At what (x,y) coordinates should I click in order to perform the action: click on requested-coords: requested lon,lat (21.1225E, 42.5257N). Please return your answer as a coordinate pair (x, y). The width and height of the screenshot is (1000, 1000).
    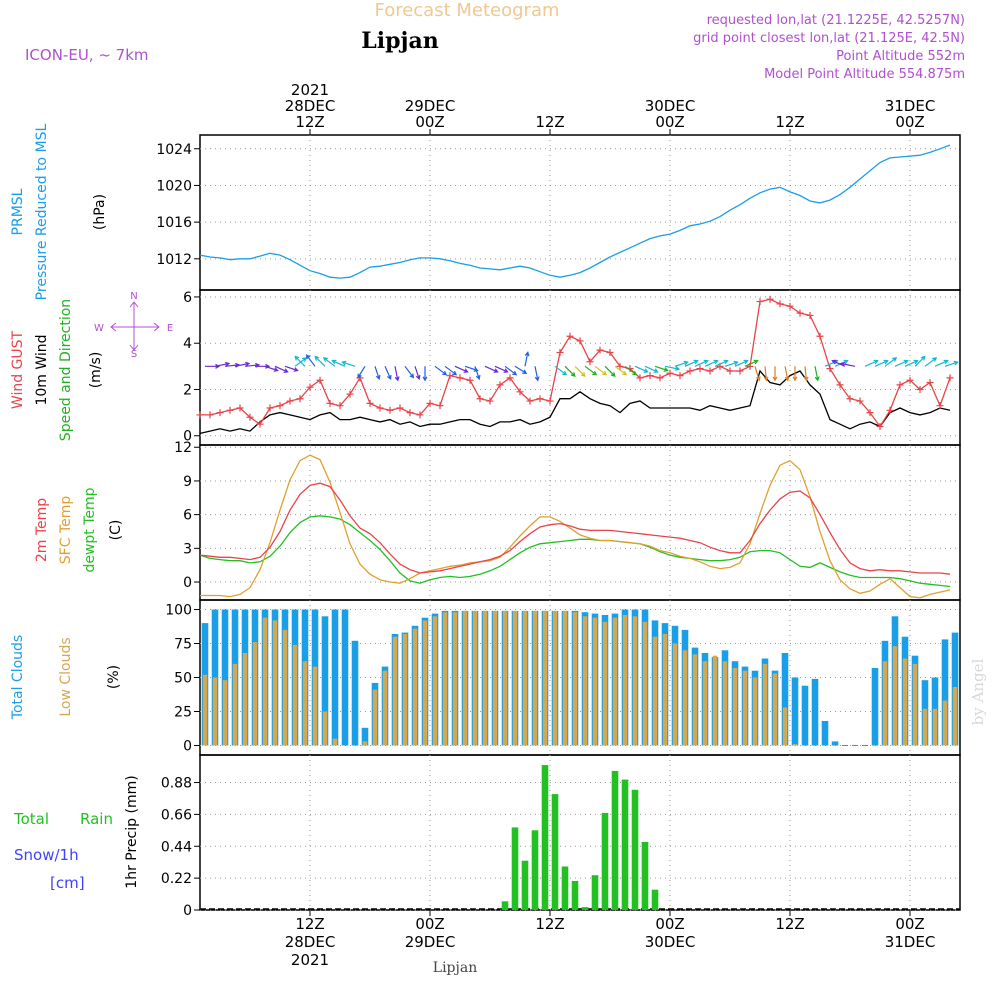
    Looking at the image, I should click on (836, 20).